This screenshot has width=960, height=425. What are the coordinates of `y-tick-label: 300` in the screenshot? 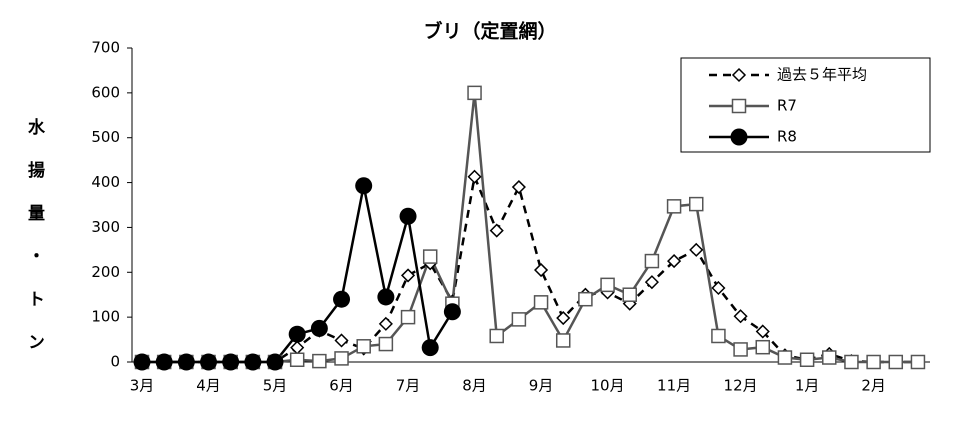 It's located at (105, 227).